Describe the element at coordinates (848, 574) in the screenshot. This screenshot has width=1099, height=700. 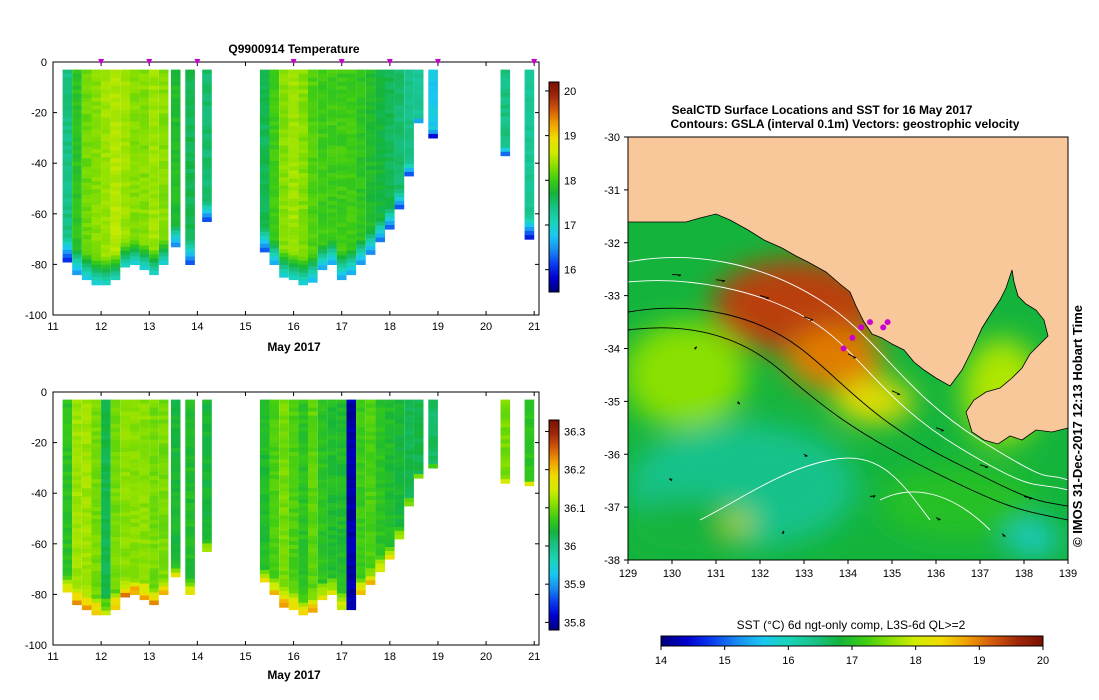
I see `lon-tick-label: 134` at that location.